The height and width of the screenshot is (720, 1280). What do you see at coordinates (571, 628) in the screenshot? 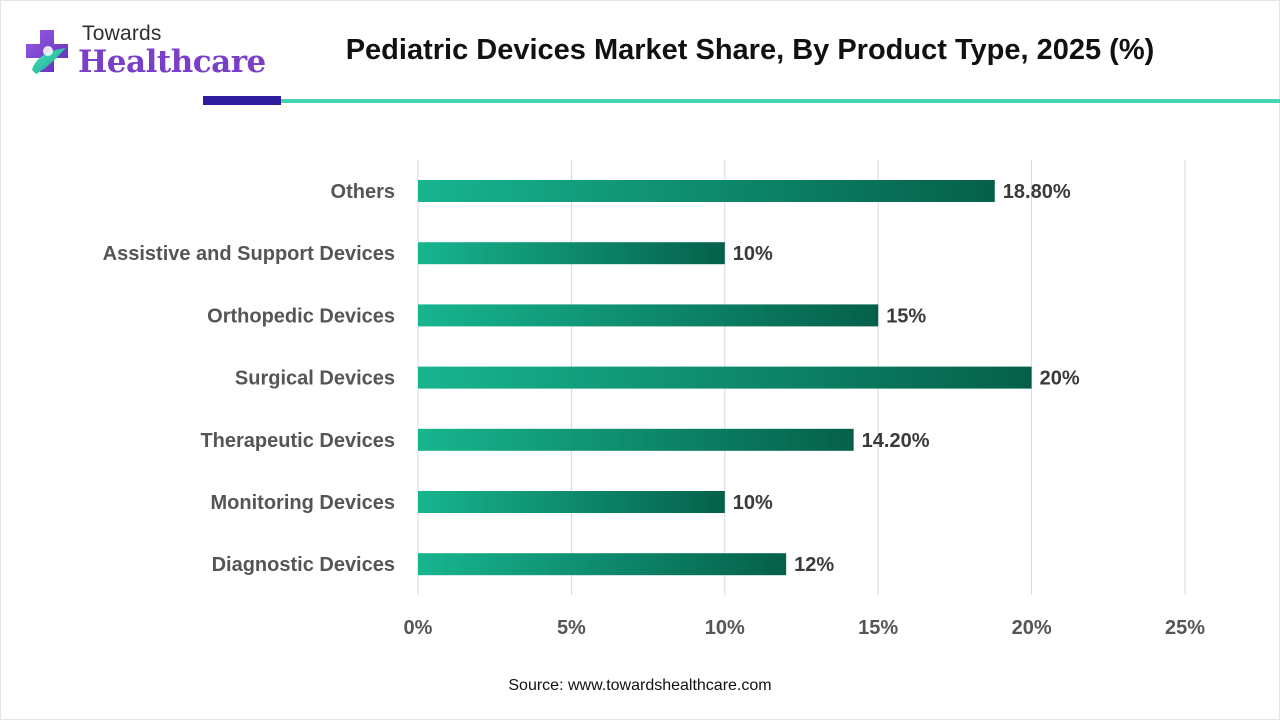
I see `x-tick-label: 5%` at bounding box center [571, 628].